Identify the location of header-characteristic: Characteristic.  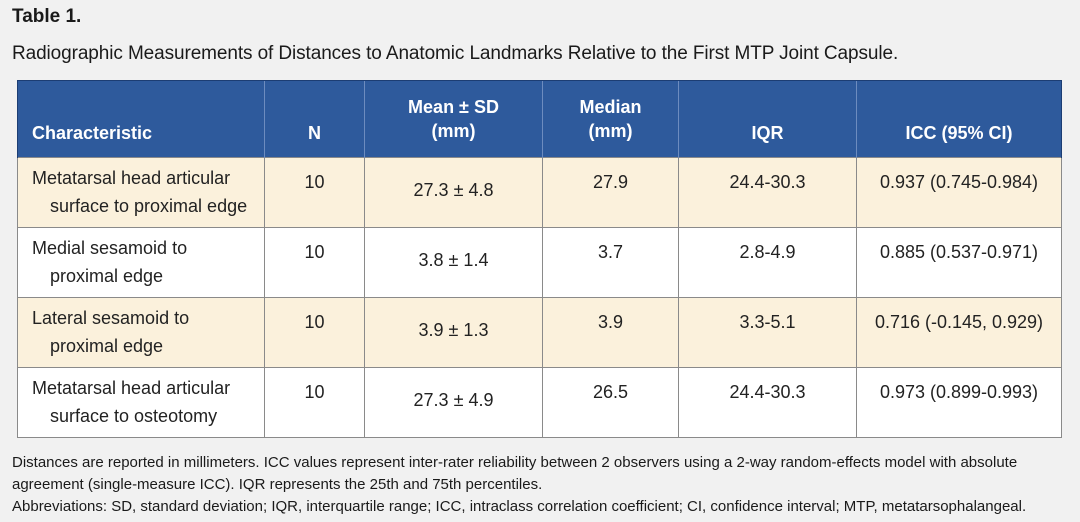
(141, 119).